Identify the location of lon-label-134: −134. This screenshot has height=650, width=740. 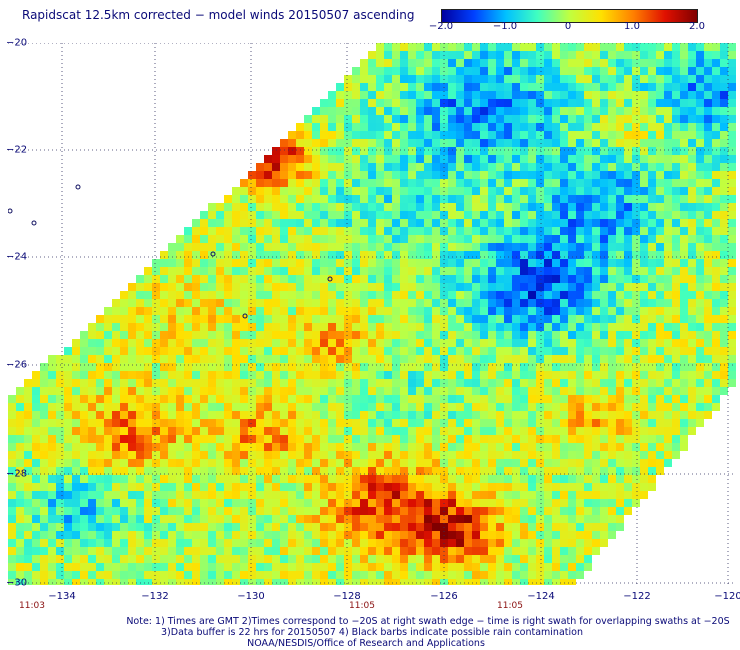
(62, 596).